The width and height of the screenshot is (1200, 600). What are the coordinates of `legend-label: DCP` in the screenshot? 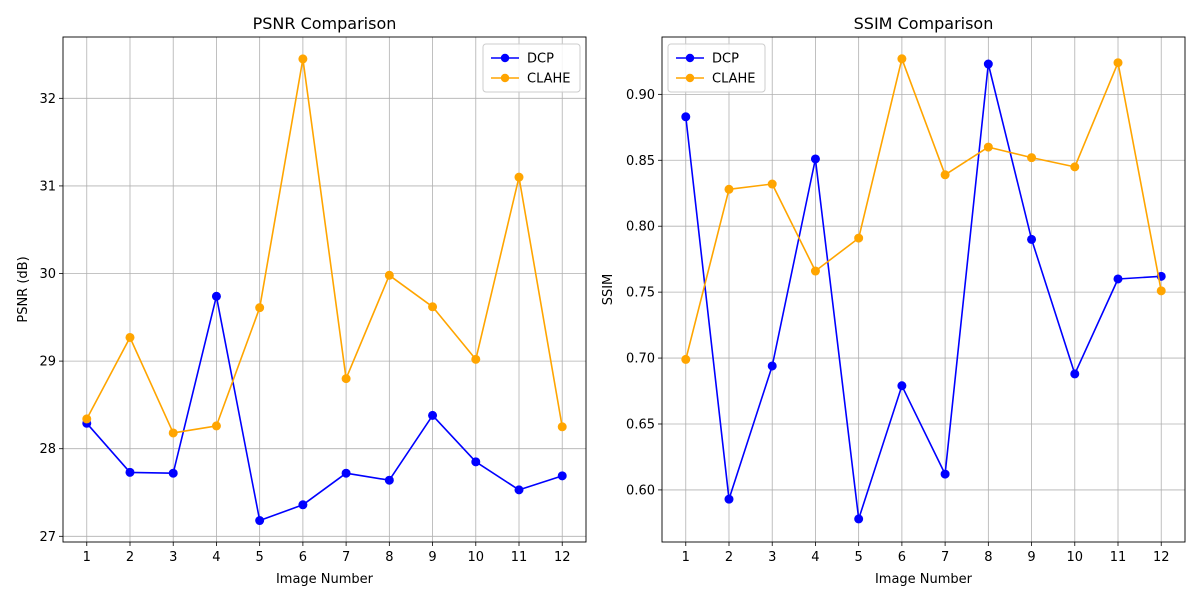 It's located at (540, 59).